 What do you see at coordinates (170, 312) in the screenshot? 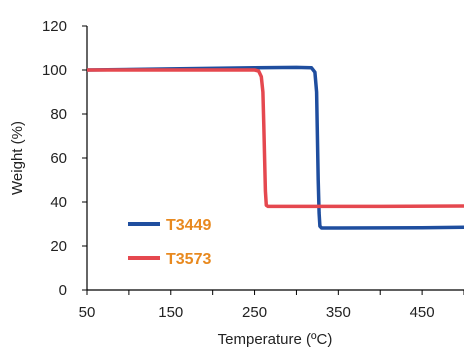
I see `x-tick-label: 150` at bounding box center [170, 312].